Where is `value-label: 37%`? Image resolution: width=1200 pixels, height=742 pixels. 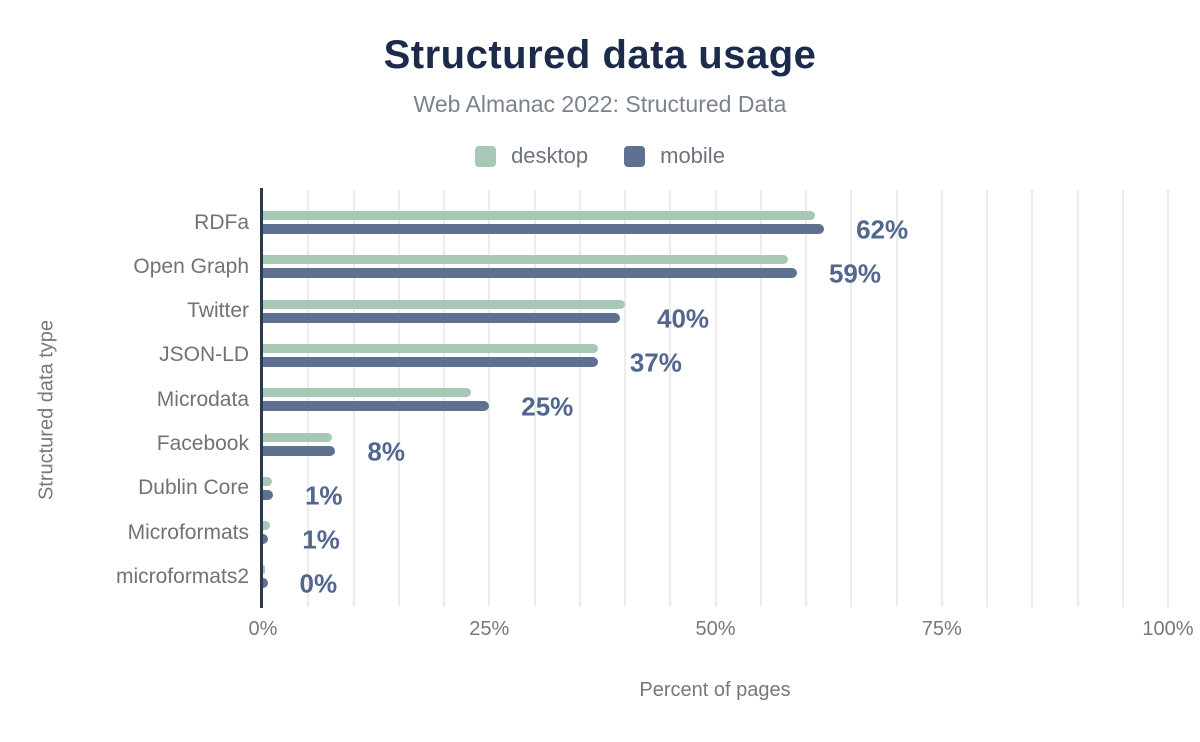
value-label: 37% is located at coordinates (655, 362).